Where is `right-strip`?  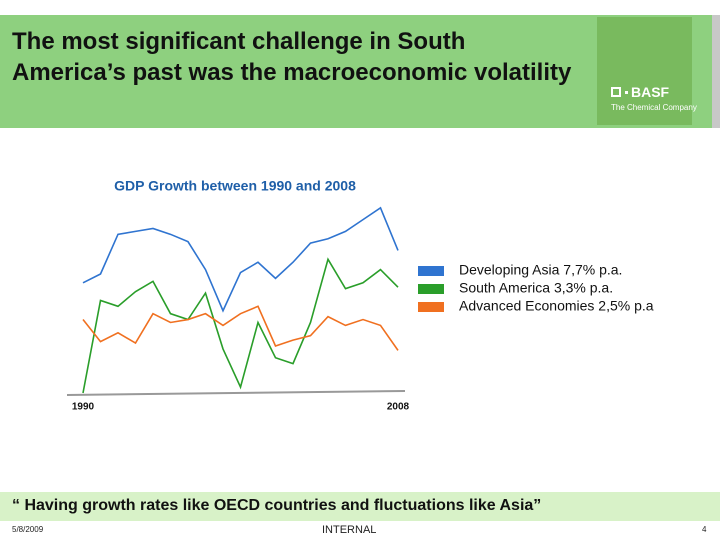
right-strip is located at coordinates (716, 71).